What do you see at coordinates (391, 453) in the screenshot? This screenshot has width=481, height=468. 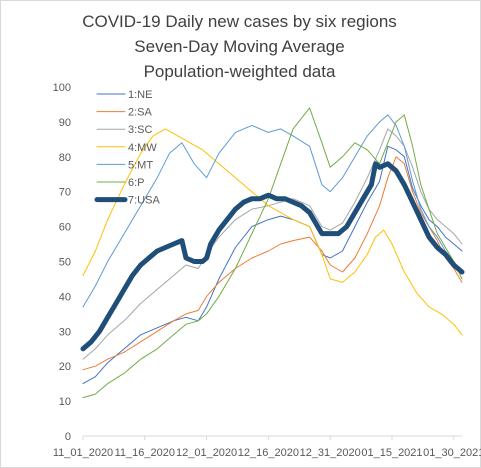 I see `x-tick-label: 01_15_2021` at bounding box center [391, 453].